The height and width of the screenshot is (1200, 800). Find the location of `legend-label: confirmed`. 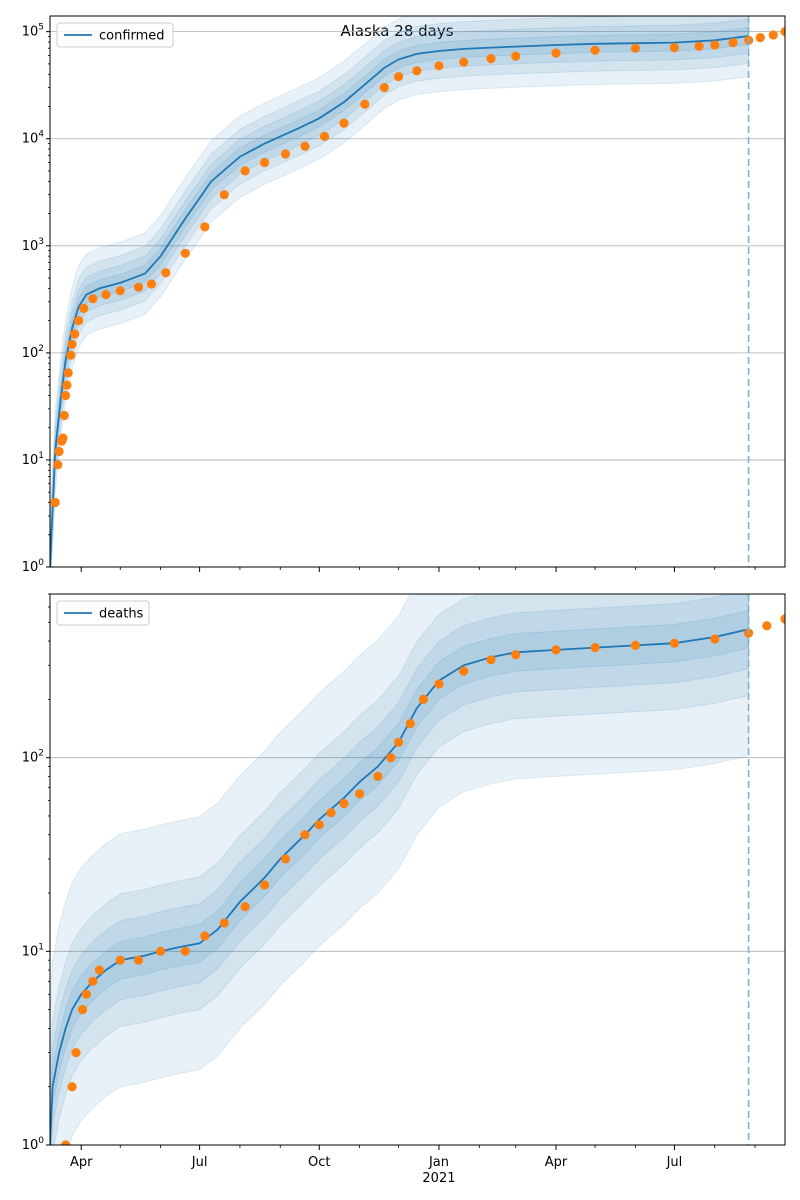

legend-label: confirmed is located at coordinates (132, 36).